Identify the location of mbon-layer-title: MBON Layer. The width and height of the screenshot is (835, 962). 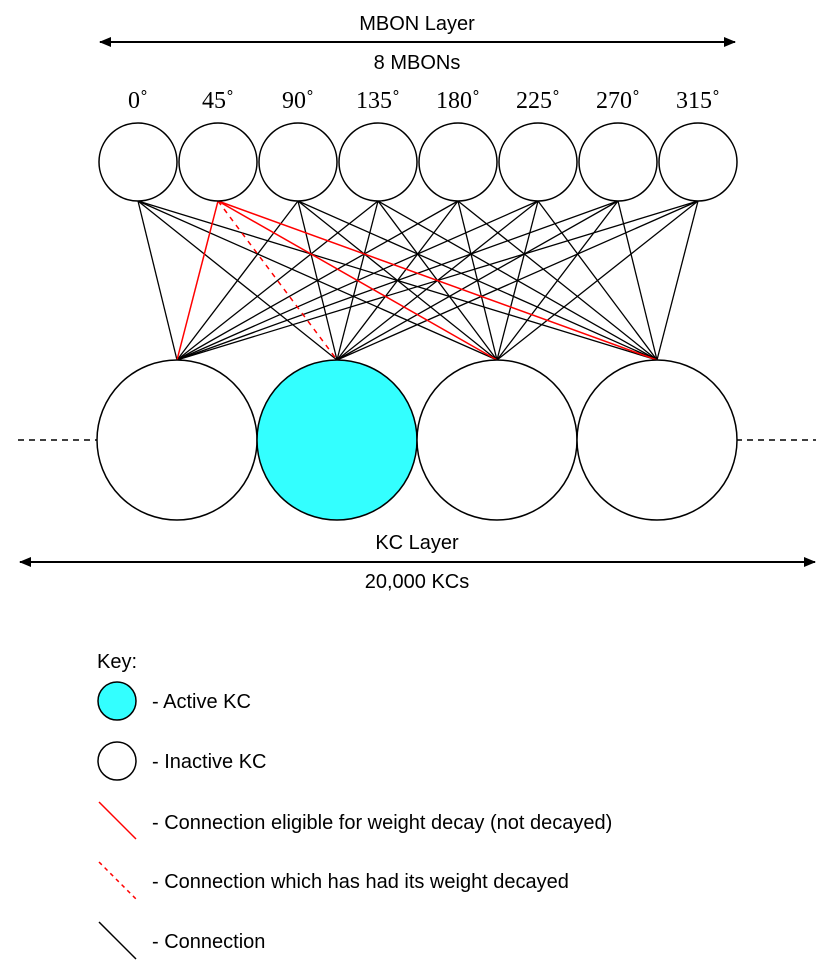
(417, 24).